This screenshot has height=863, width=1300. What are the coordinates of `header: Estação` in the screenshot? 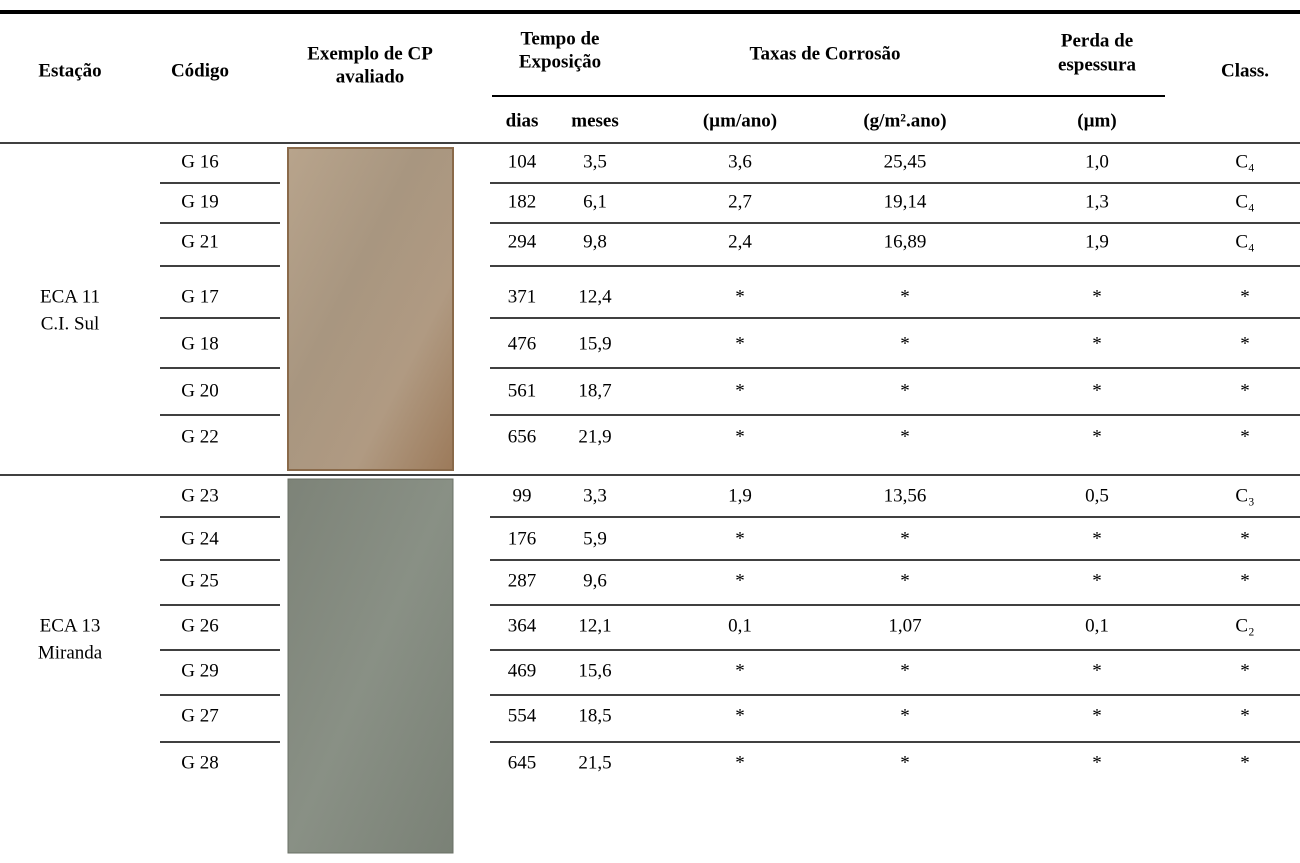 It's located at (69, 70).